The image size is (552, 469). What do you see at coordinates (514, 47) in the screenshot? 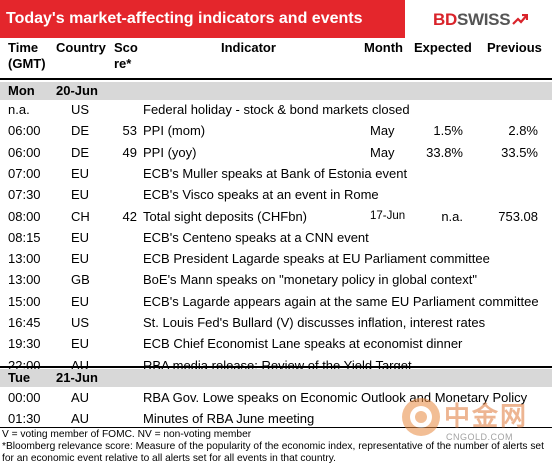
I see `col-header-previous: Previous` at bounding box center [514, 47].